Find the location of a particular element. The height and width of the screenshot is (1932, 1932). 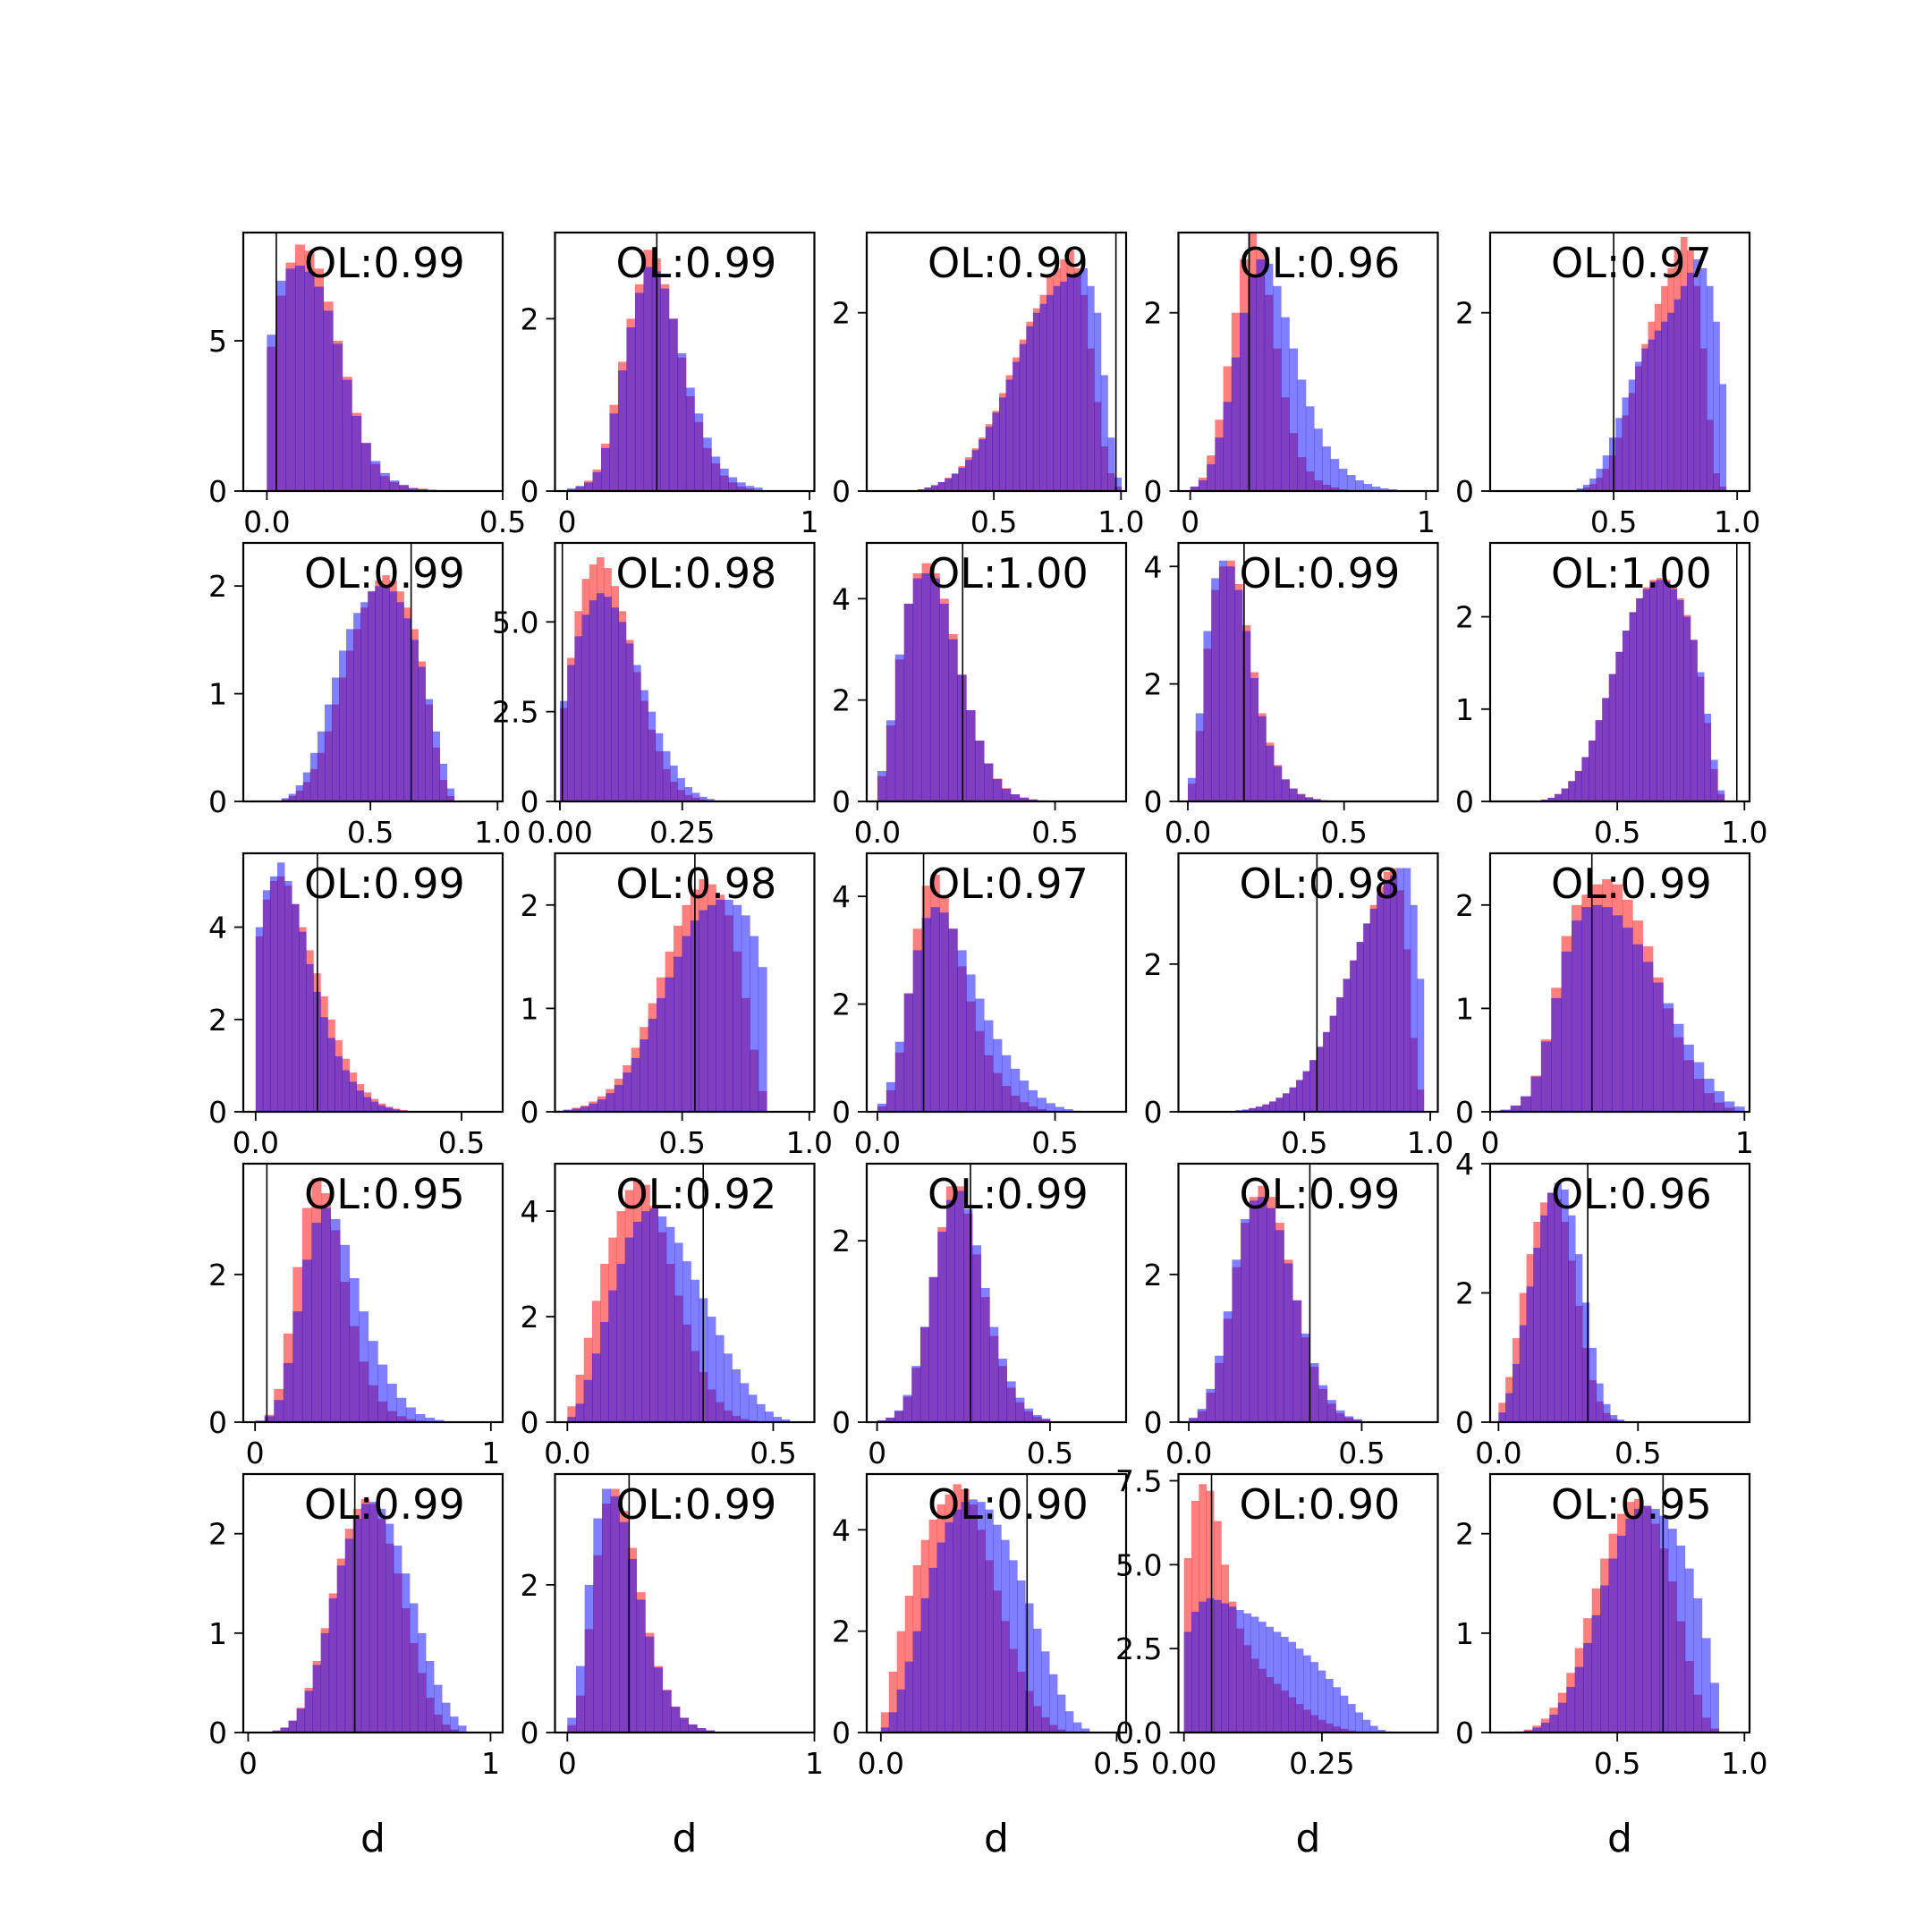

xlabel-col-1: d is located at coordinates (373, 1838).